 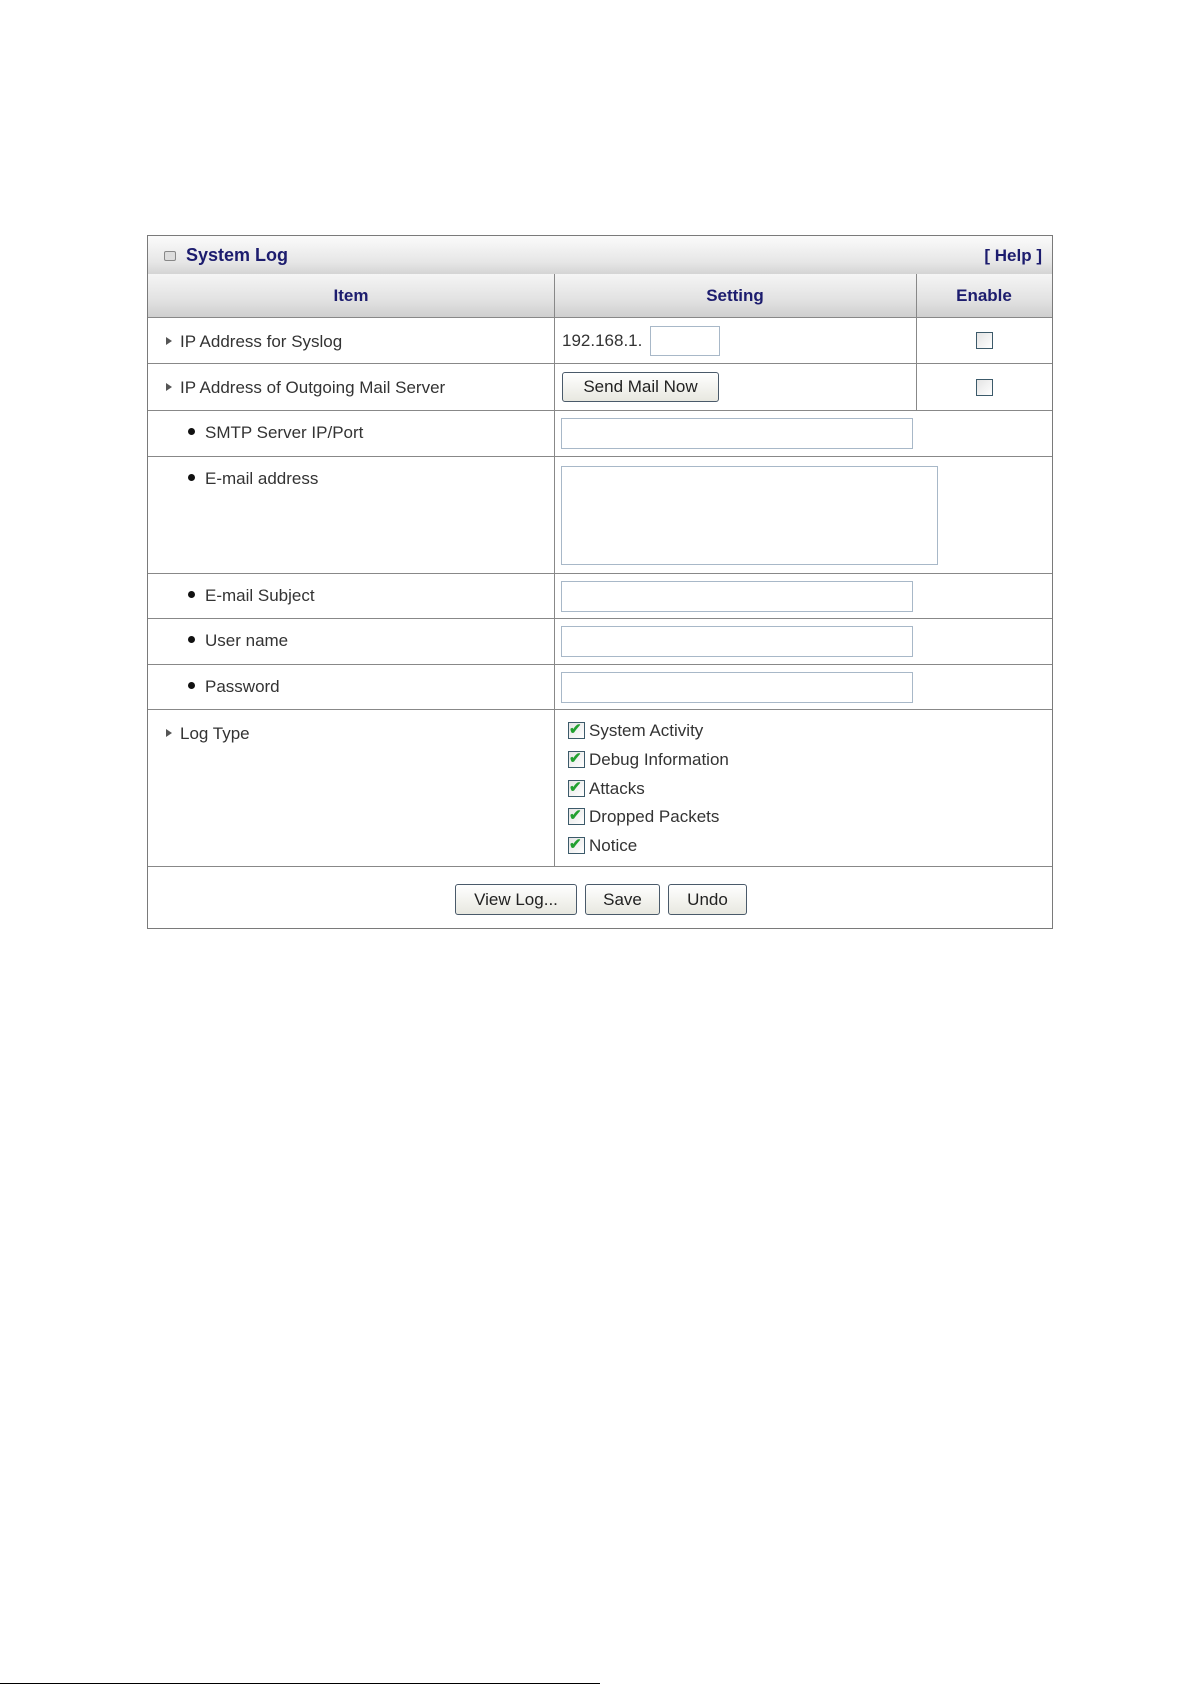 I want to click on table-row-username: User name, so click(x=600, y=642).